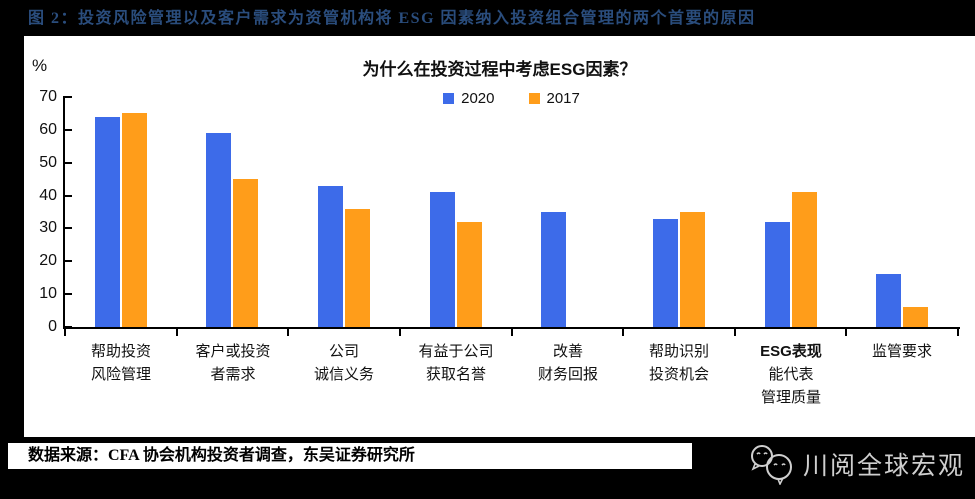 This screenshot has height=499, width=975. Describe the element at coordinates (48, 261) in the screenshot. I see `y-tick-label: 20` at that location.